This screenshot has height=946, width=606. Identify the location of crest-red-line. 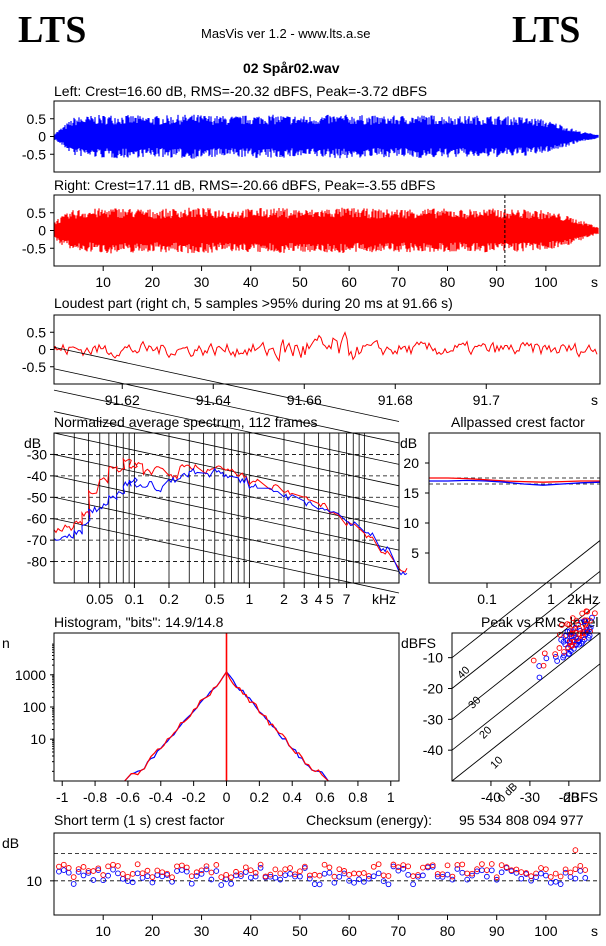
(514, 480).